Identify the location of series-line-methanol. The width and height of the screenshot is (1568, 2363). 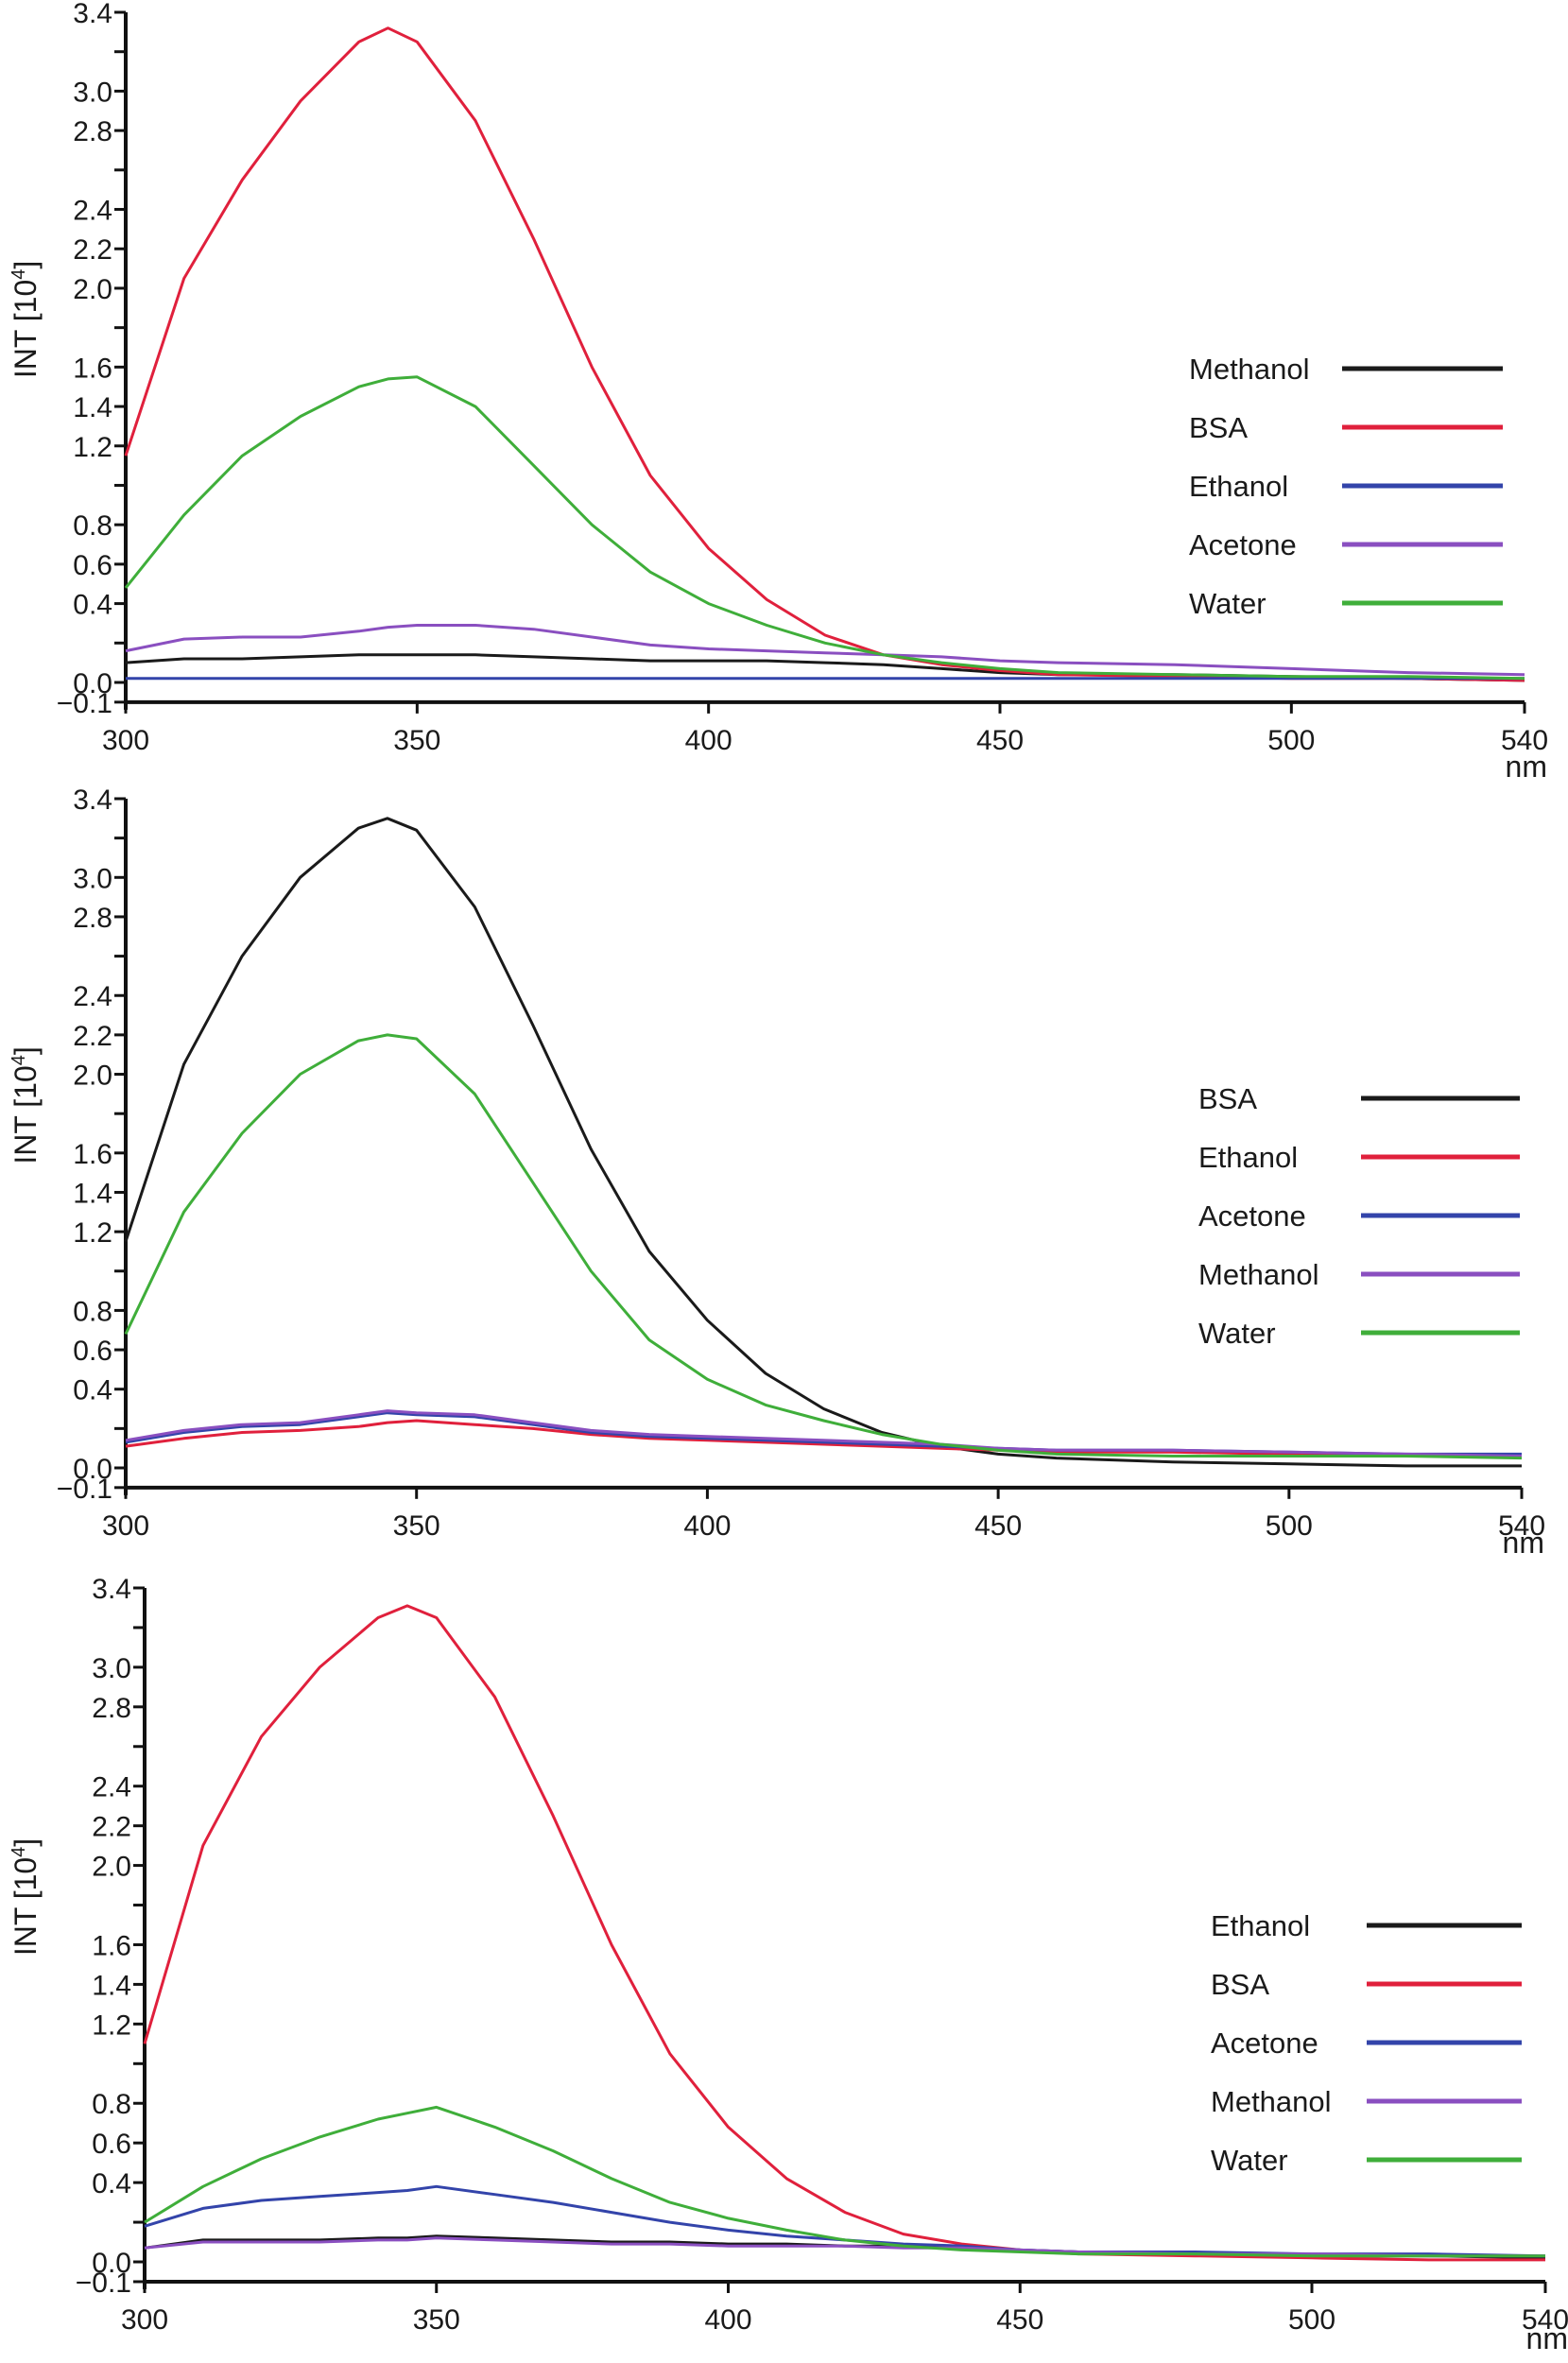
(824, 1433).